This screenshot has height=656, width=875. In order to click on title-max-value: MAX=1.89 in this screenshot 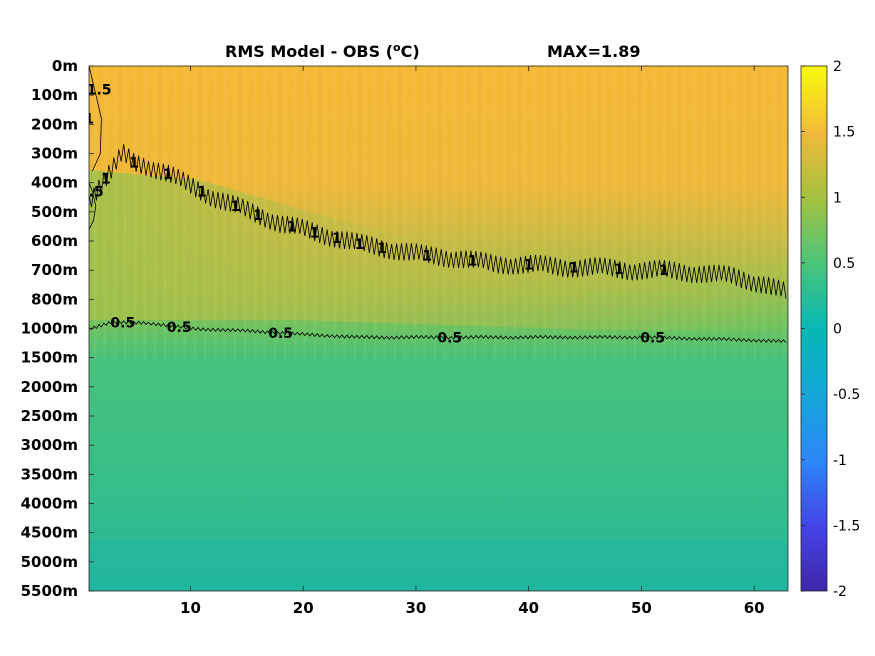, I will do `click(594, 51)`.